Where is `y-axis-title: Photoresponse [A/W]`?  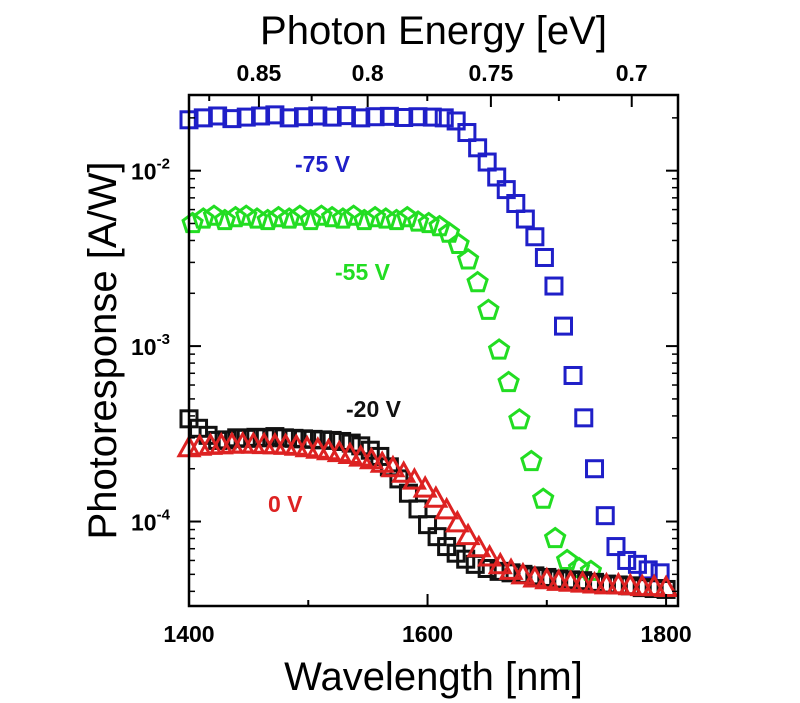 y-axis-title: Photoresponse [A/W] is located at coordinates (103, 351).